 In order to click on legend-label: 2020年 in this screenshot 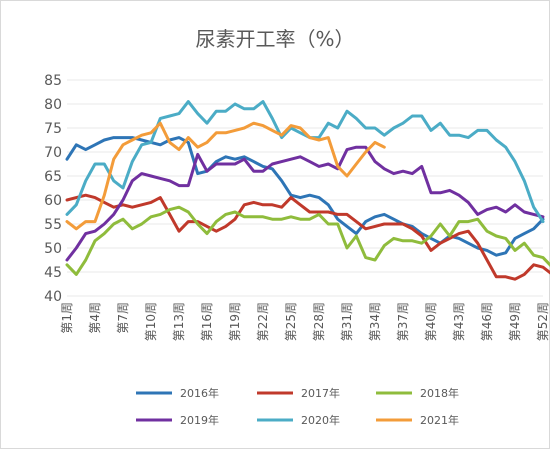, I will do `click(320, 420)`.